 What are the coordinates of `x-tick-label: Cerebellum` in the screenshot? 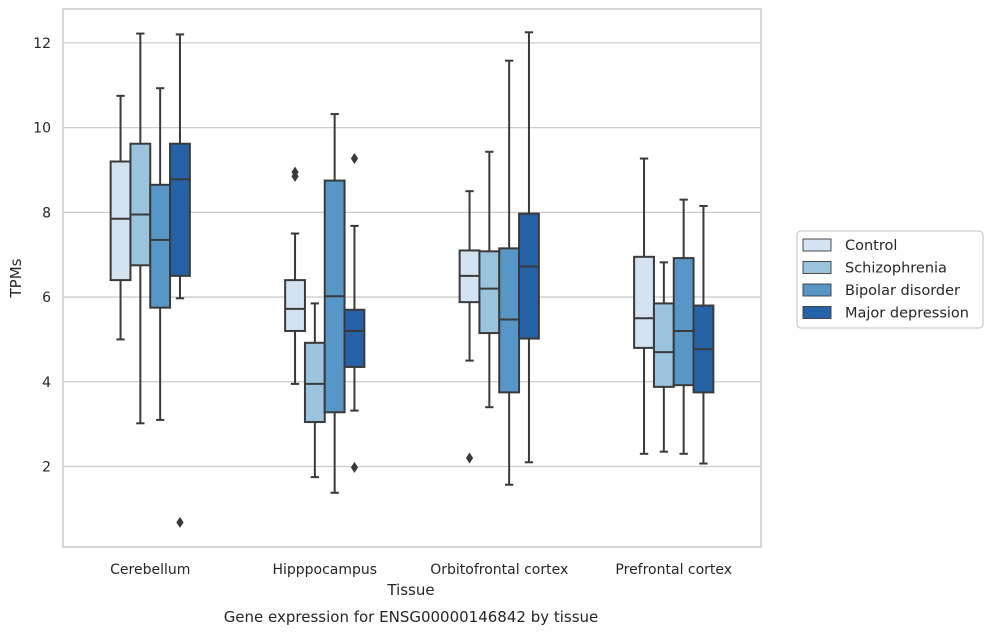 It's located at (150, 570).